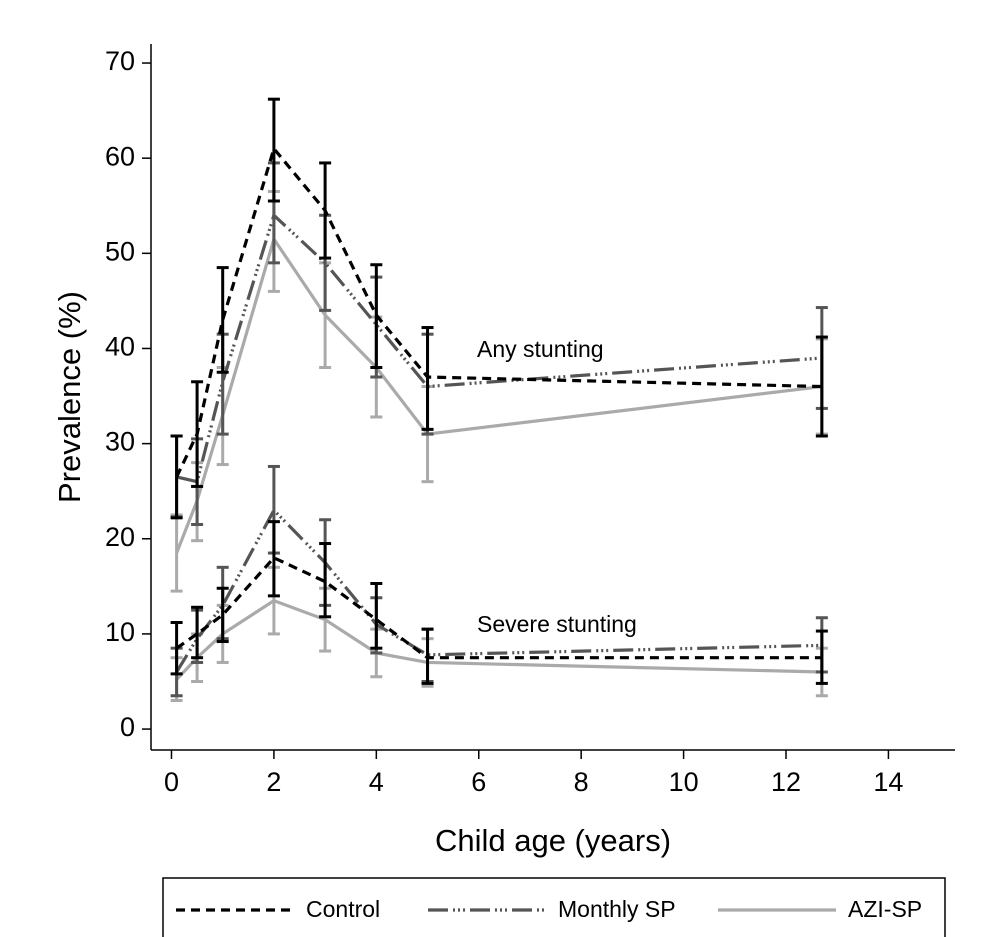 This screenshot has height=937, width=983. Describe the element at coordinates (376, 782) in the screenshot. I see `x-tick-label: 4` at that location.